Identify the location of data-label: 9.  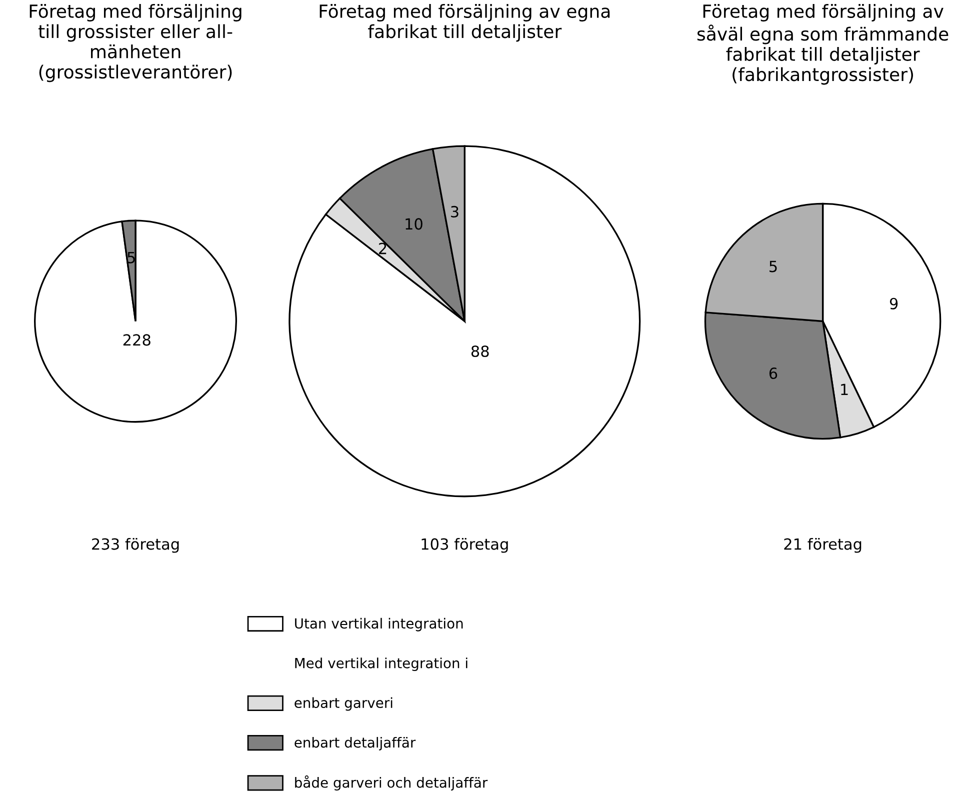
(894, 304).